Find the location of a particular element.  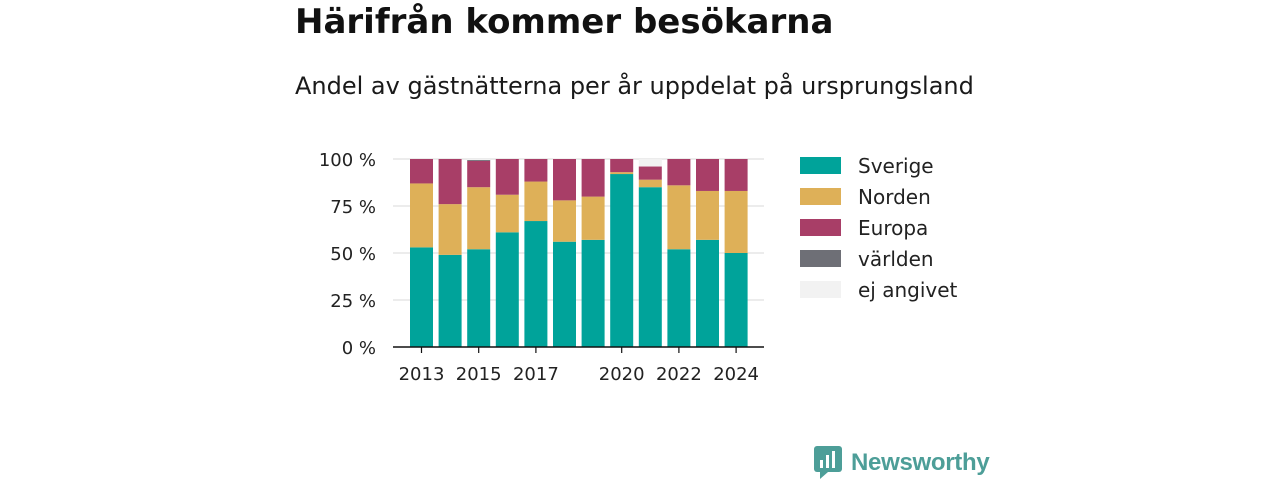

bar-segment-sverige-2013 is located at coordinates (421, 297).